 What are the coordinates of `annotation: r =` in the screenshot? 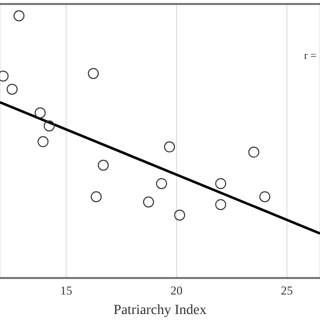 It's located at (310, 56).